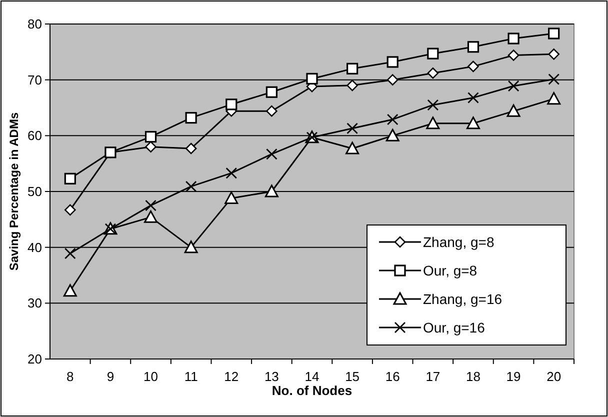  Describe the element at coordinates (458, 242) in the screenshot. I see `legend-label: Zhang, g=8` at that location.